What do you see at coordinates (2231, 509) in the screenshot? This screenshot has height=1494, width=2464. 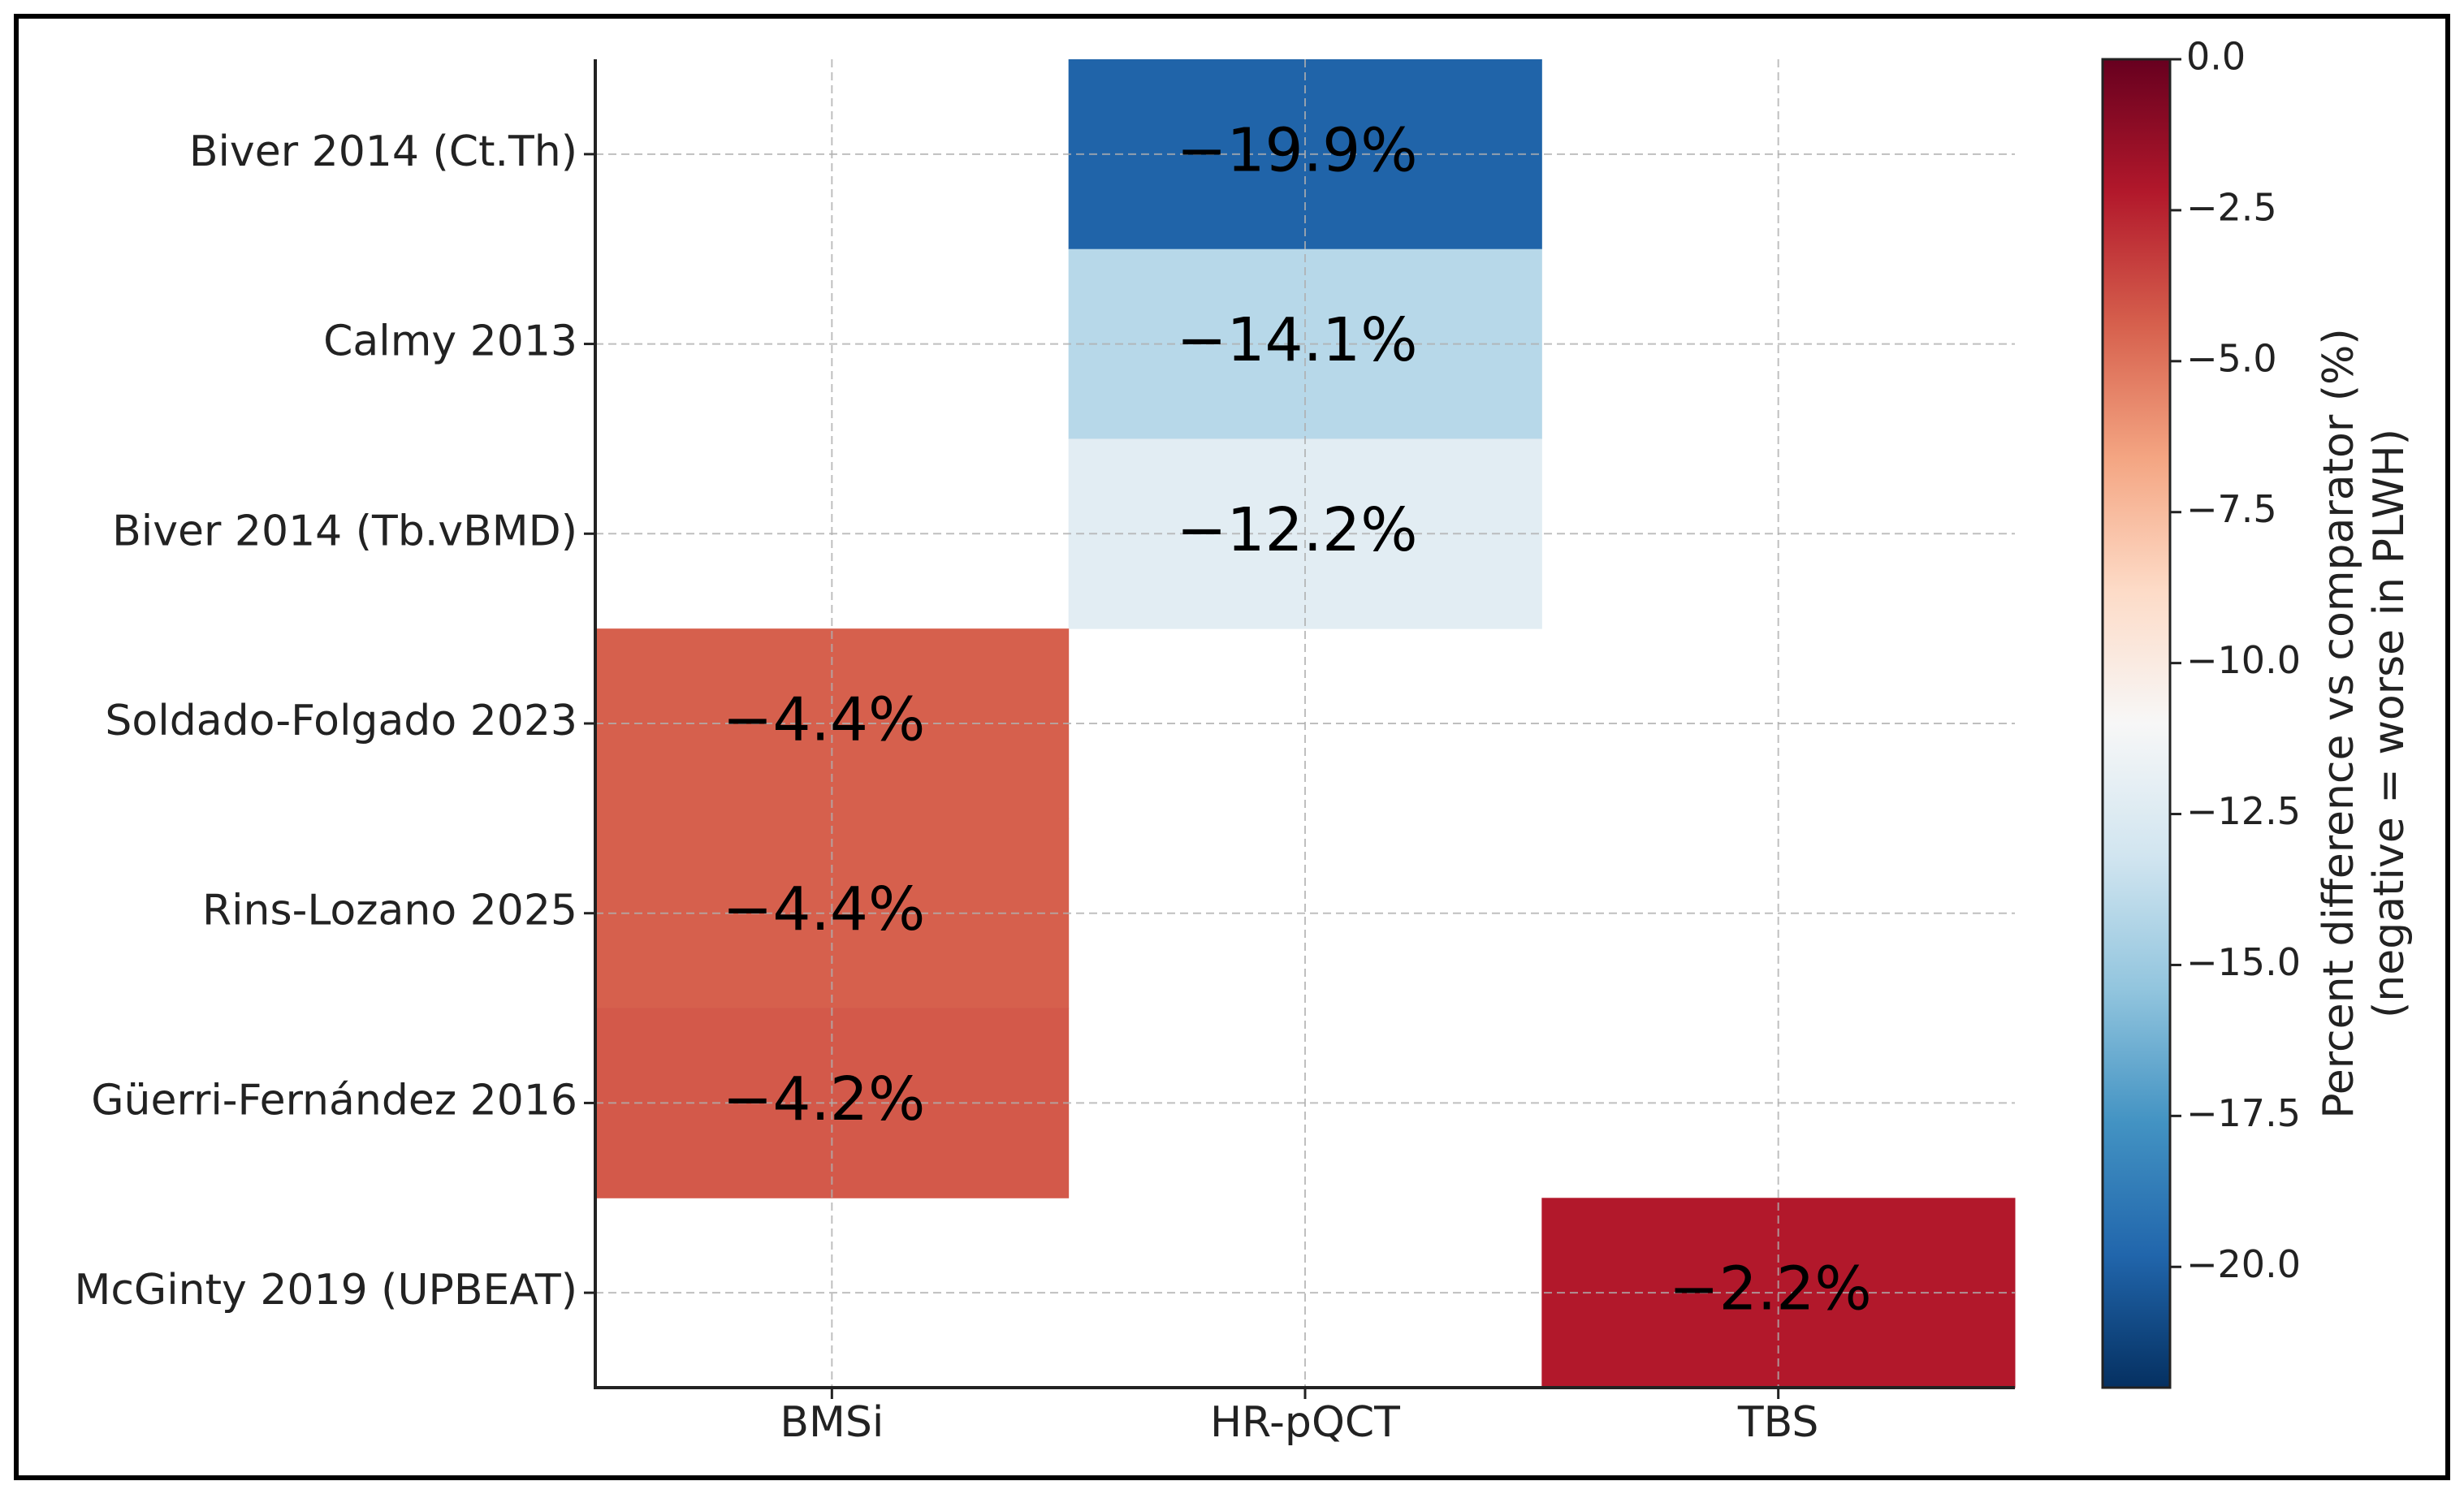 I see `colorbar-tick-label: −7.5` at bounding box center [2231, 509].